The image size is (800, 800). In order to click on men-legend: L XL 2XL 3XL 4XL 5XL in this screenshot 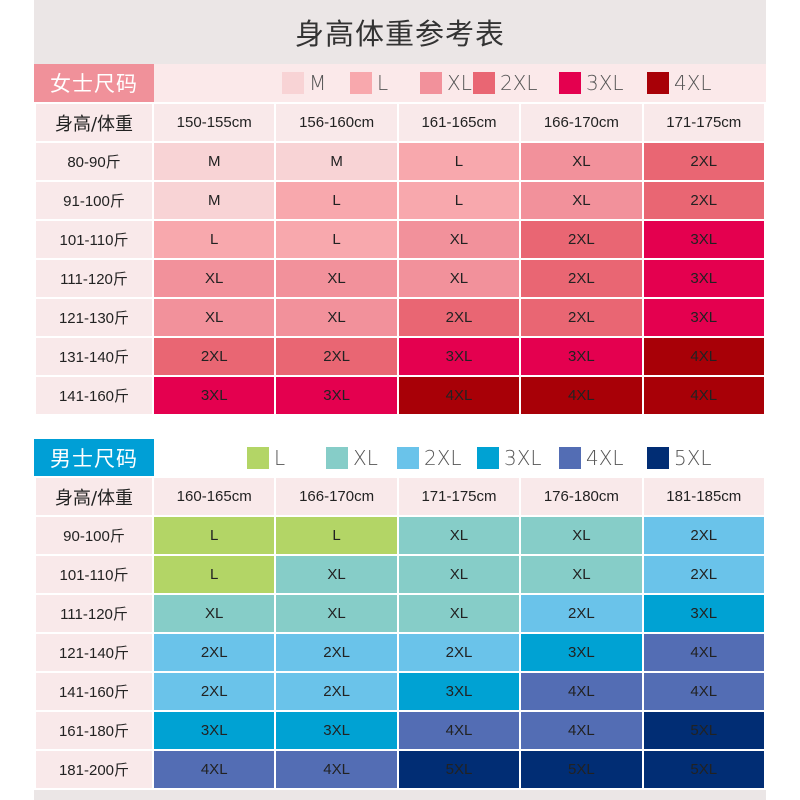, I will do `click(460, 458)`.